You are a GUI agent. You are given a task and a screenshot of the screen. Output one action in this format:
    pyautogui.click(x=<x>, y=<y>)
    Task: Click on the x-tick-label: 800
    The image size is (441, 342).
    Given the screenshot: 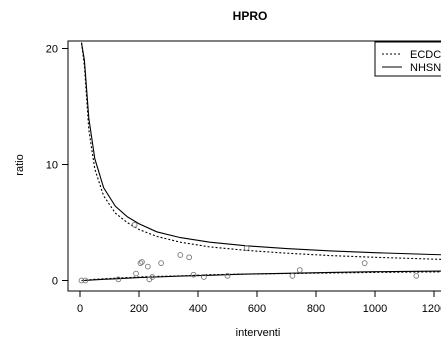 What is the action you would take?
    pyautogui.click(x=316, y=309)
    